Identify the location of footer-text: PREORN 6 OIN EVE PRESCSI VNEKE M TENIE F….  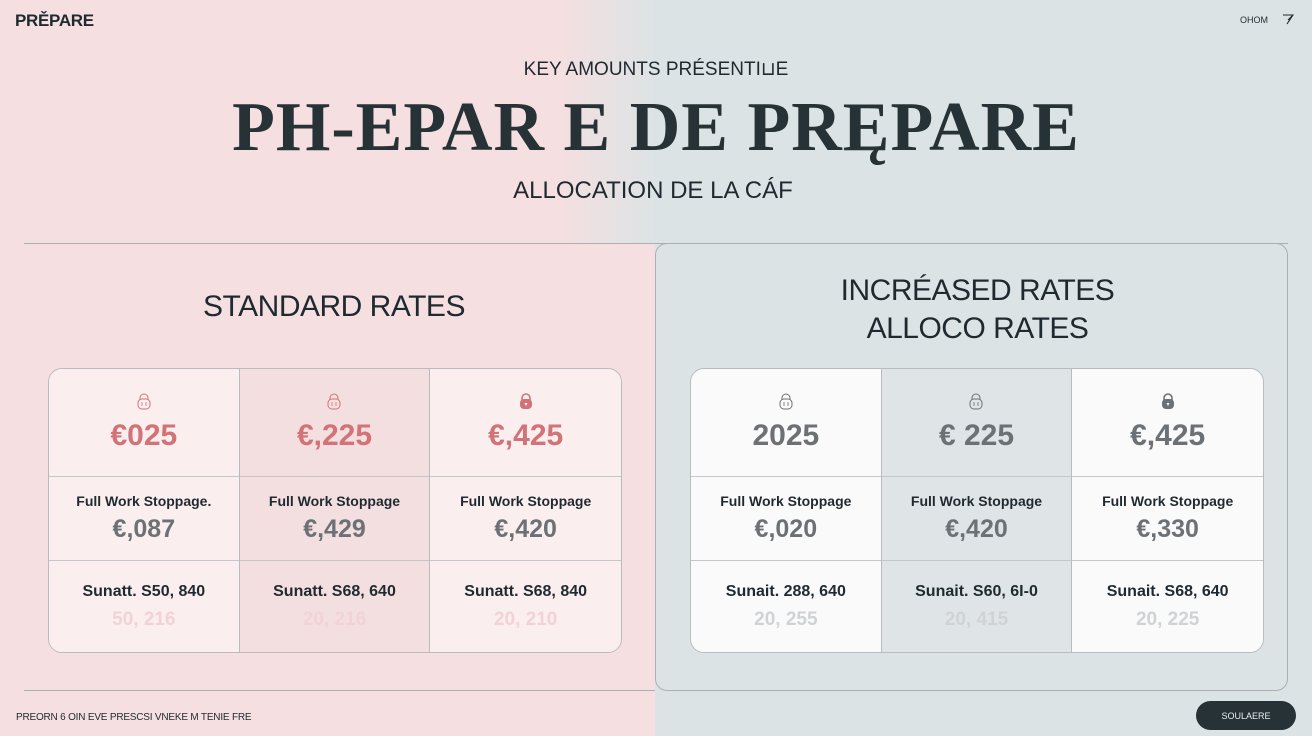
(134, 717).